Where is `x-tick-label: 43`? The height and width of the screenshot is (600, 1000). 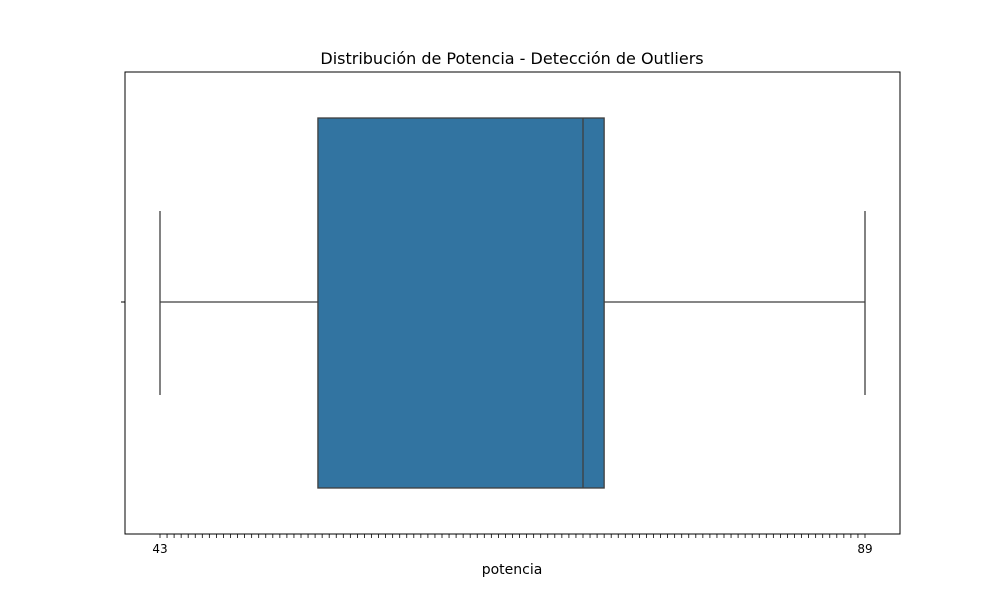
x-tick-label: 43 is located at coordinates (159, 549).